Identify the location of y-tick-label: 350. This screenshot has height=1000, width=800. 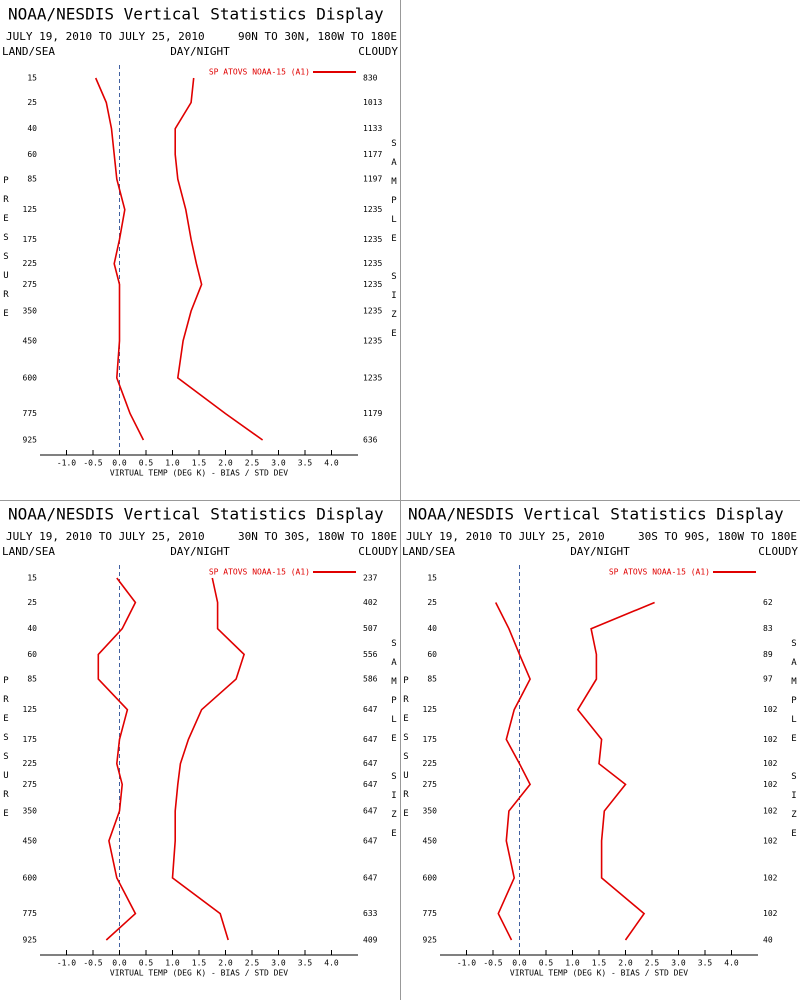
(30, 810).